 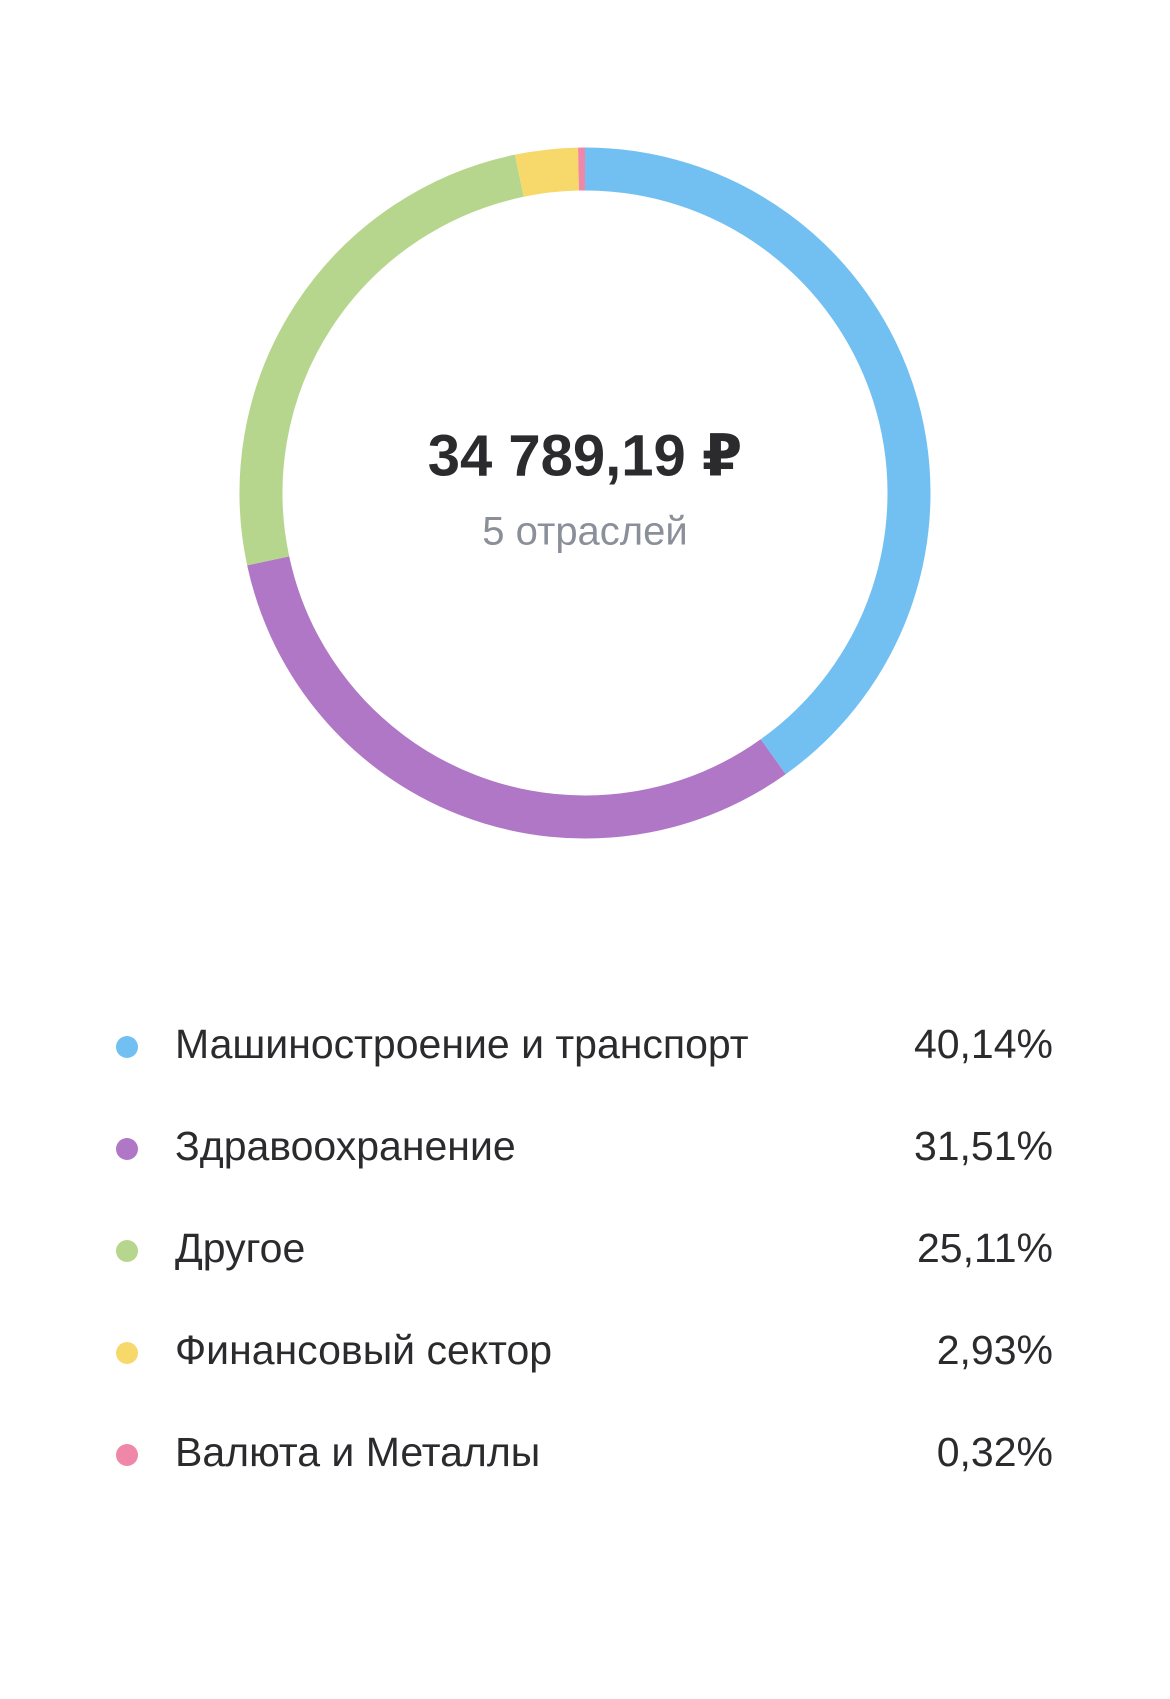 What do you see at coordinates (983, 1146) in the screenshot?
I see `legend-value: 31,51%` at bounding box center [983, 1146].